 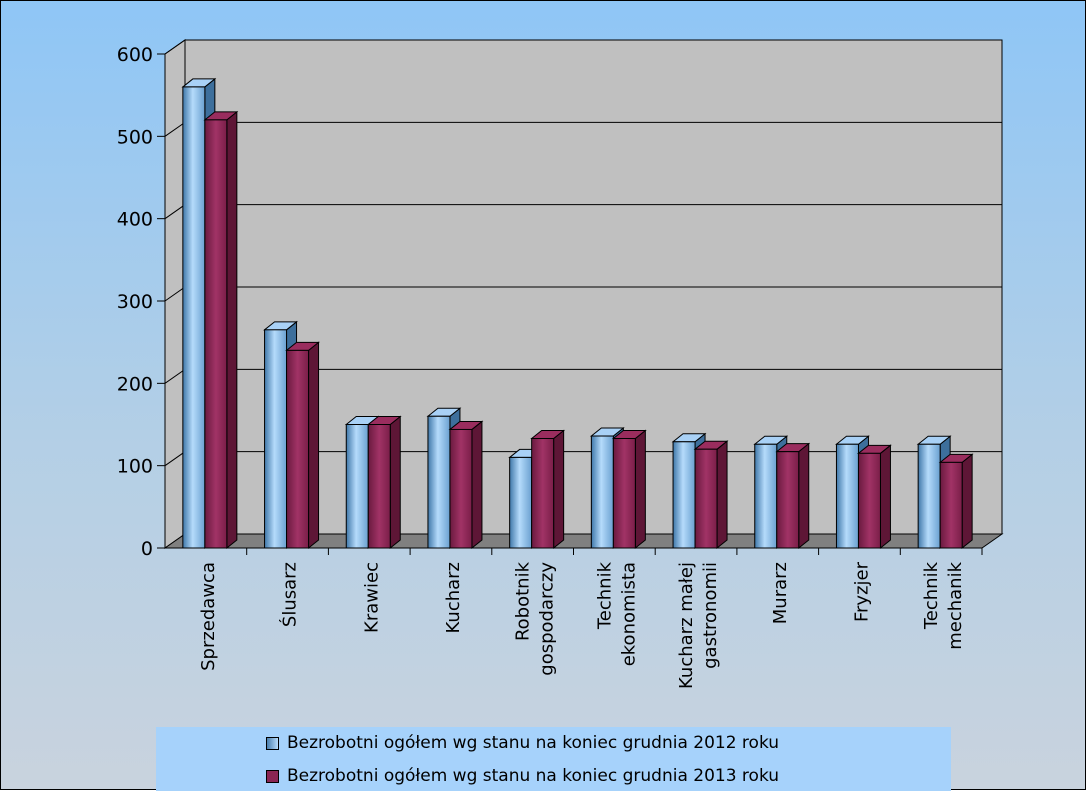 What do you see at coordinates (583, 47) in the screenshot?
I see `gridline` at bounding box center [583, 47].